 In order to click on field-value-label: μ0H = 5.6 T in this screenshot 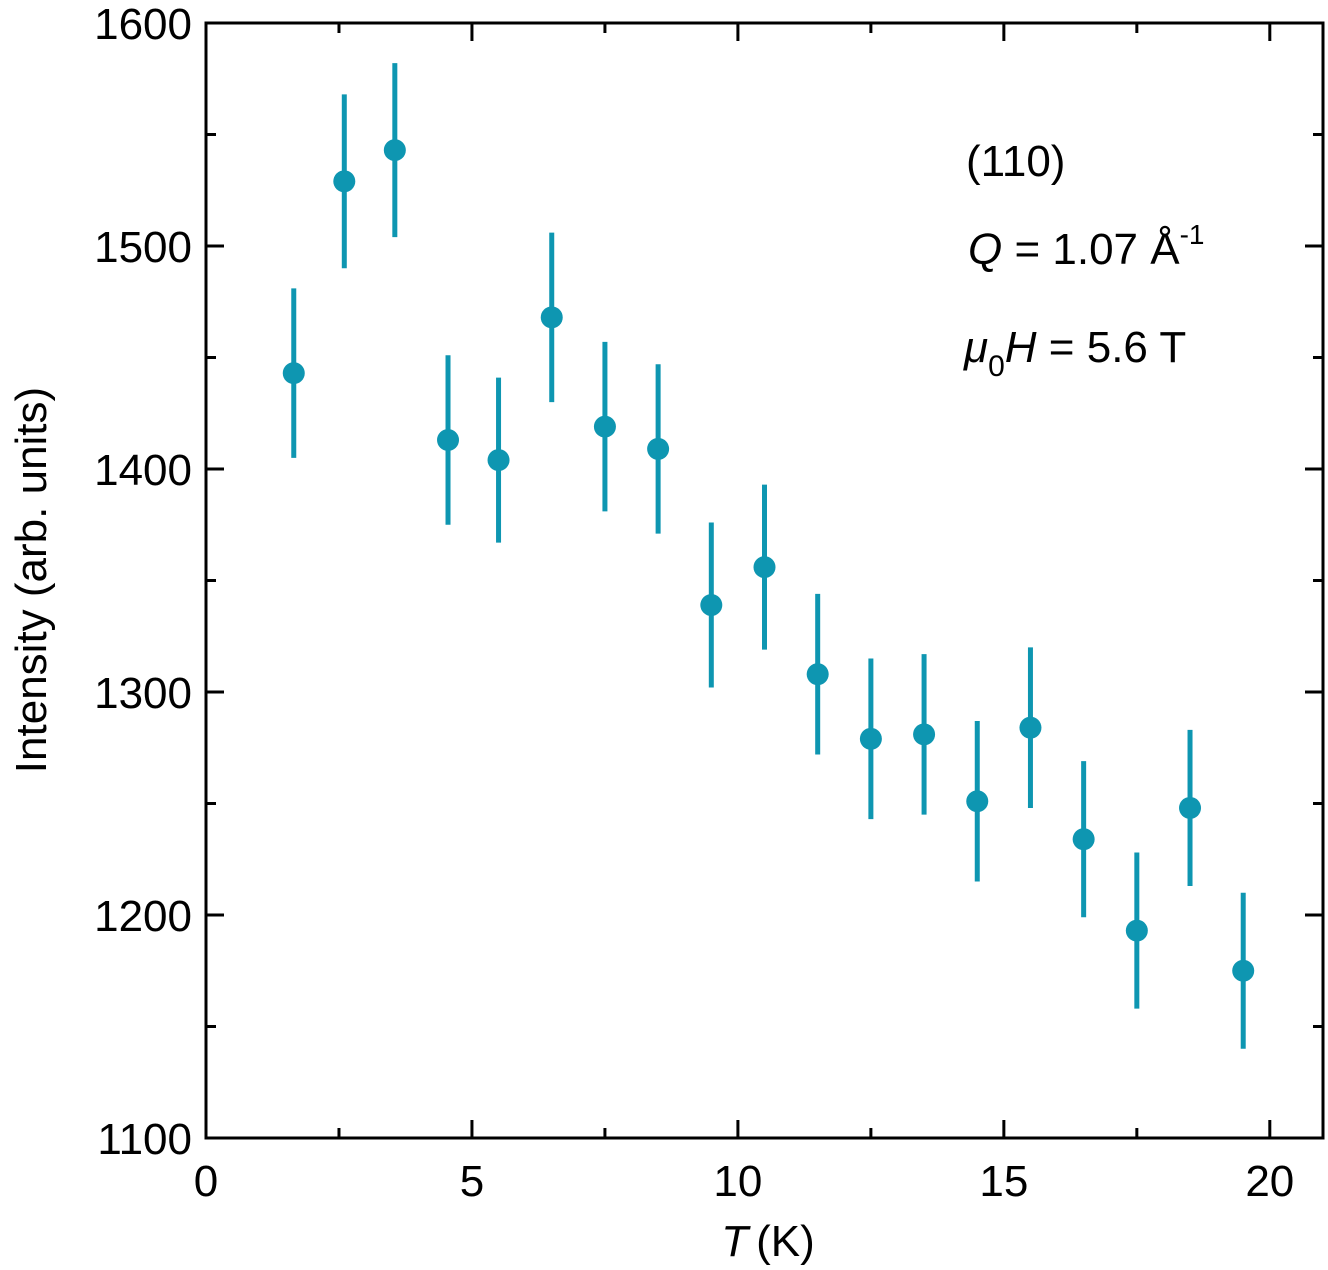, I will do `click(1074, 353)`.